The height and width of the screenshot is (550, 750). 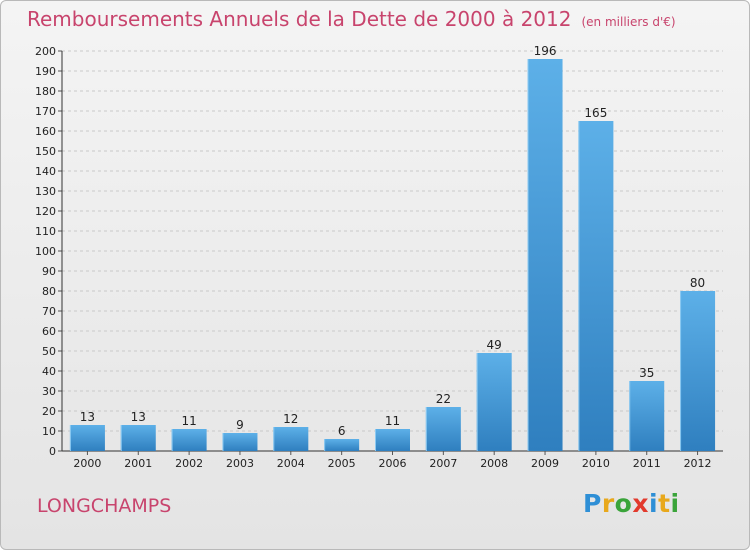 What do you see at coordinates (45, 111) in the screenshot?
I see `y-tick-label: 170` at bounding box center [45, 111].